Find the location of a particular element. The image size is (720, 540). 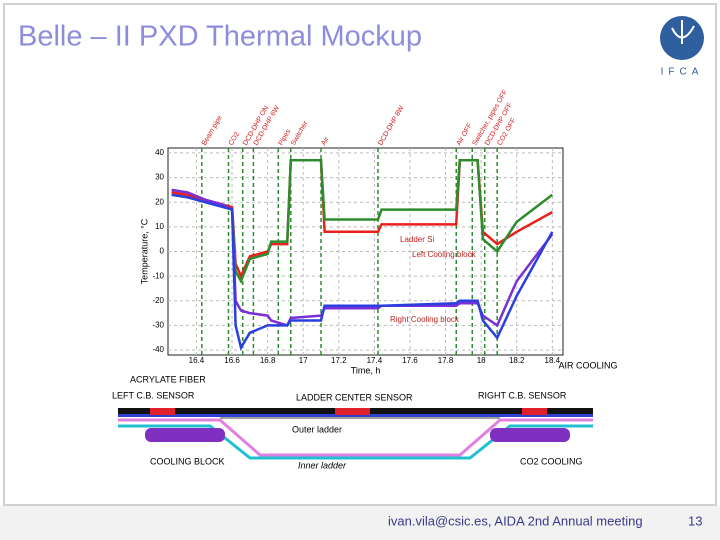

y-axis-title: Temperature, °C is located at coordinates (144, 251).